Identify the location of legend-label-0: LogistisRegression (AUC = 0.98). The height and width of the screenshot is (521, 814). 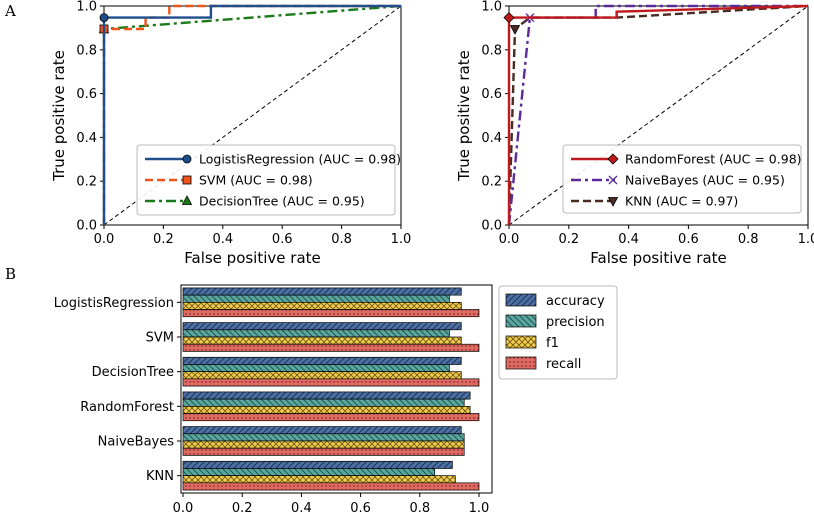
(300, 159).